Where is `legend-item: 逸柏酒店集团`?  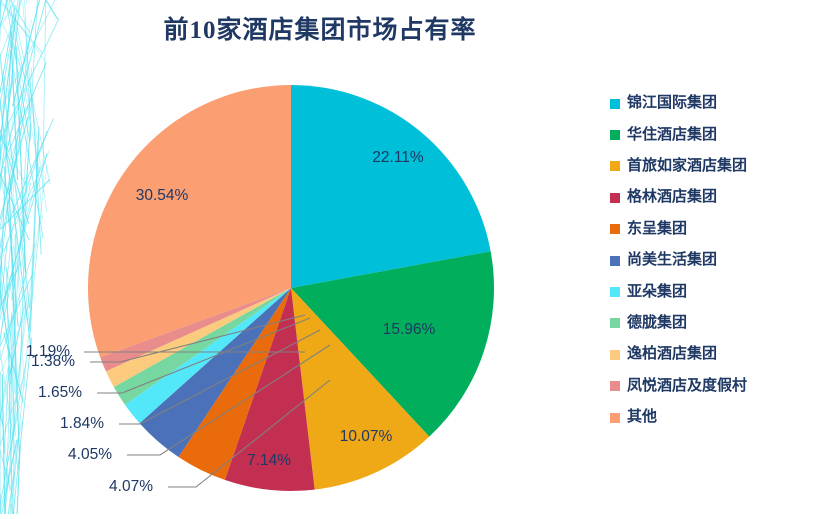
legend-item: 逸柏酒店集团 is located at coordinates (712, 354).